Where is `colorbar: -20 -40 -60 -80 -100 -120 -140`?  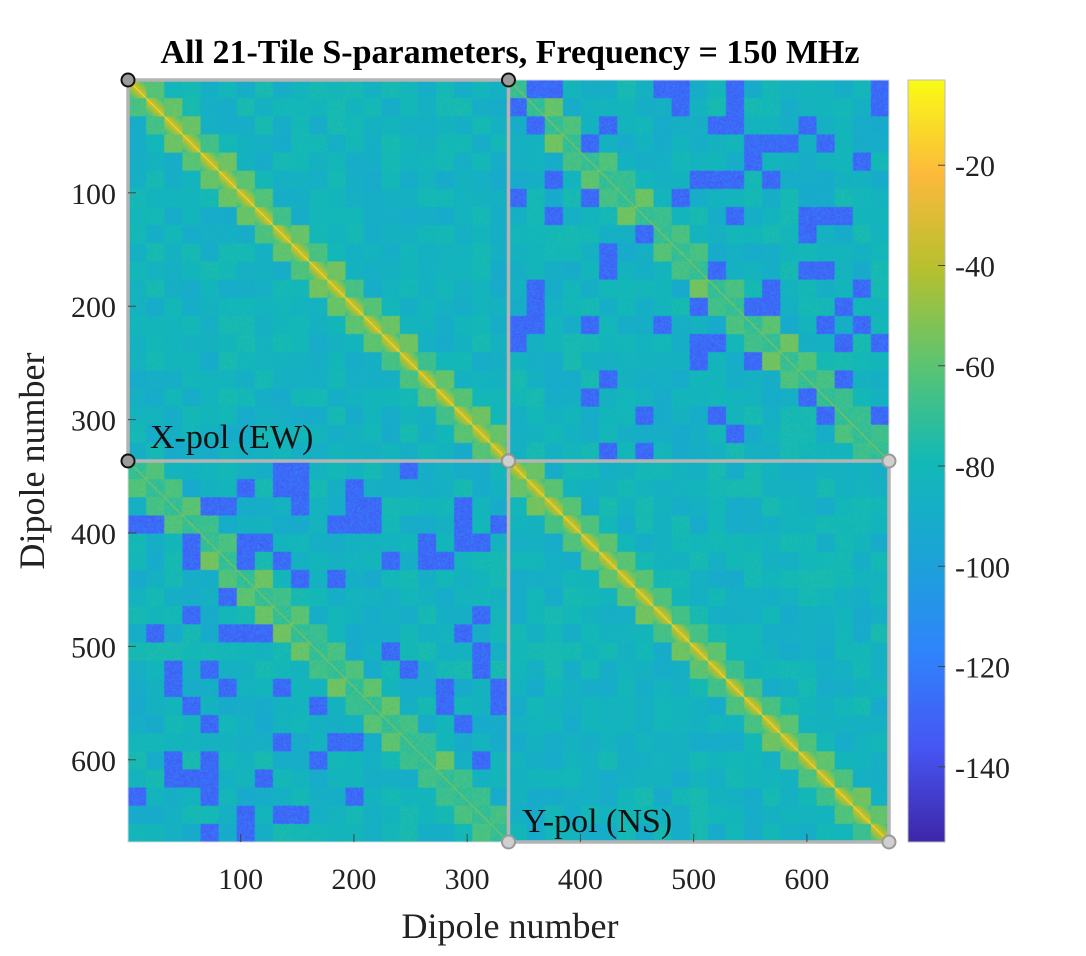 colorbar: -20 -40 -60 -80 -100 -120 -140 is located at coordinates (958, 461).